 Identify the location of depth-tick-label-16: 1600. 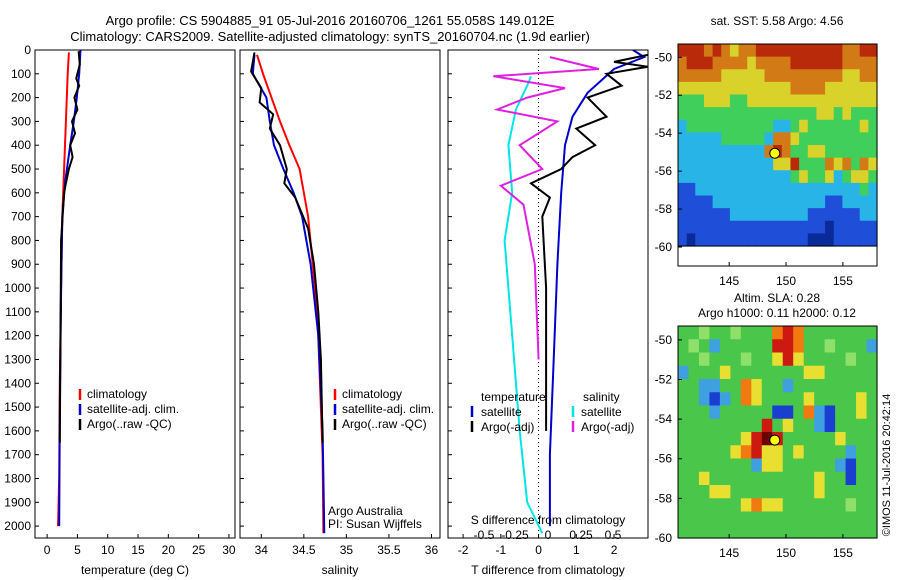
(17, 431).